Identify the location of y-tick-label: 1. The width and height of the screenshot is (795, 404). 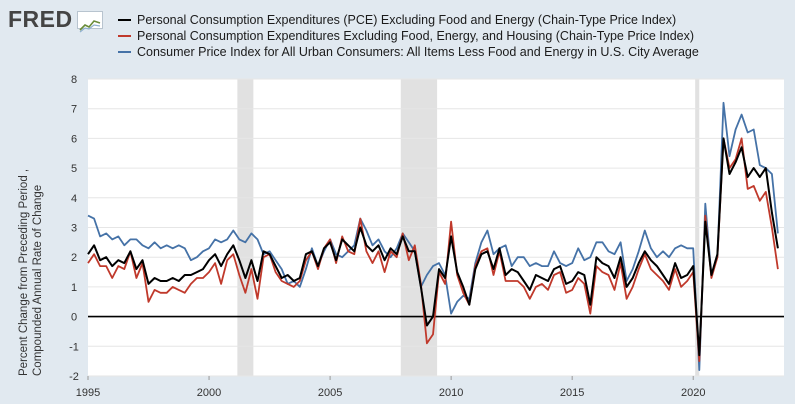
(74, 288).